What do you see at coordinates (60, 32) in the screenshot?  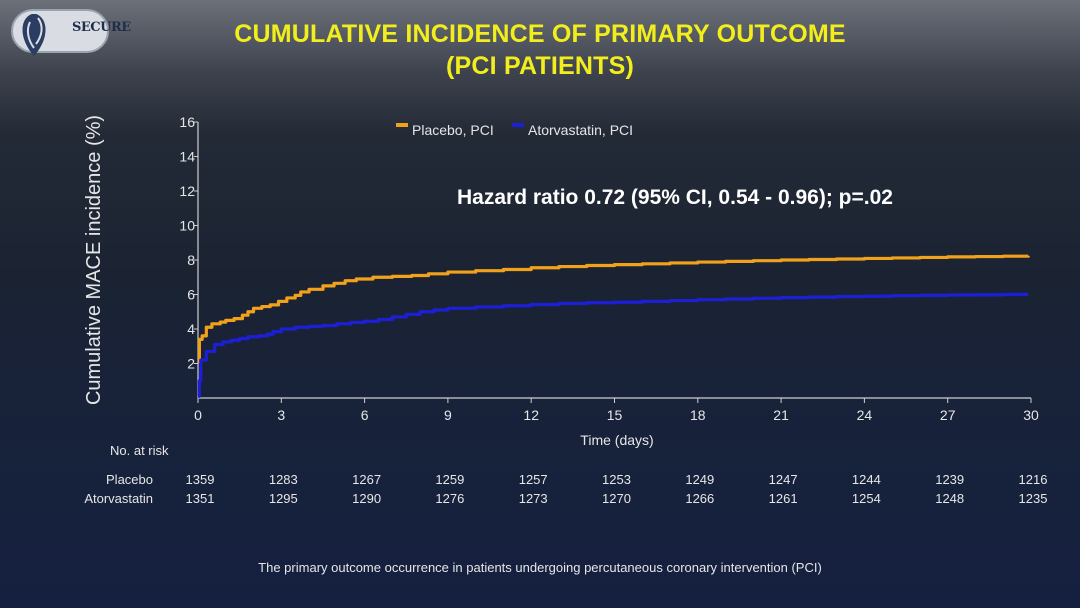 I see `heart-logo-icon` at bounding box center [60, 32].